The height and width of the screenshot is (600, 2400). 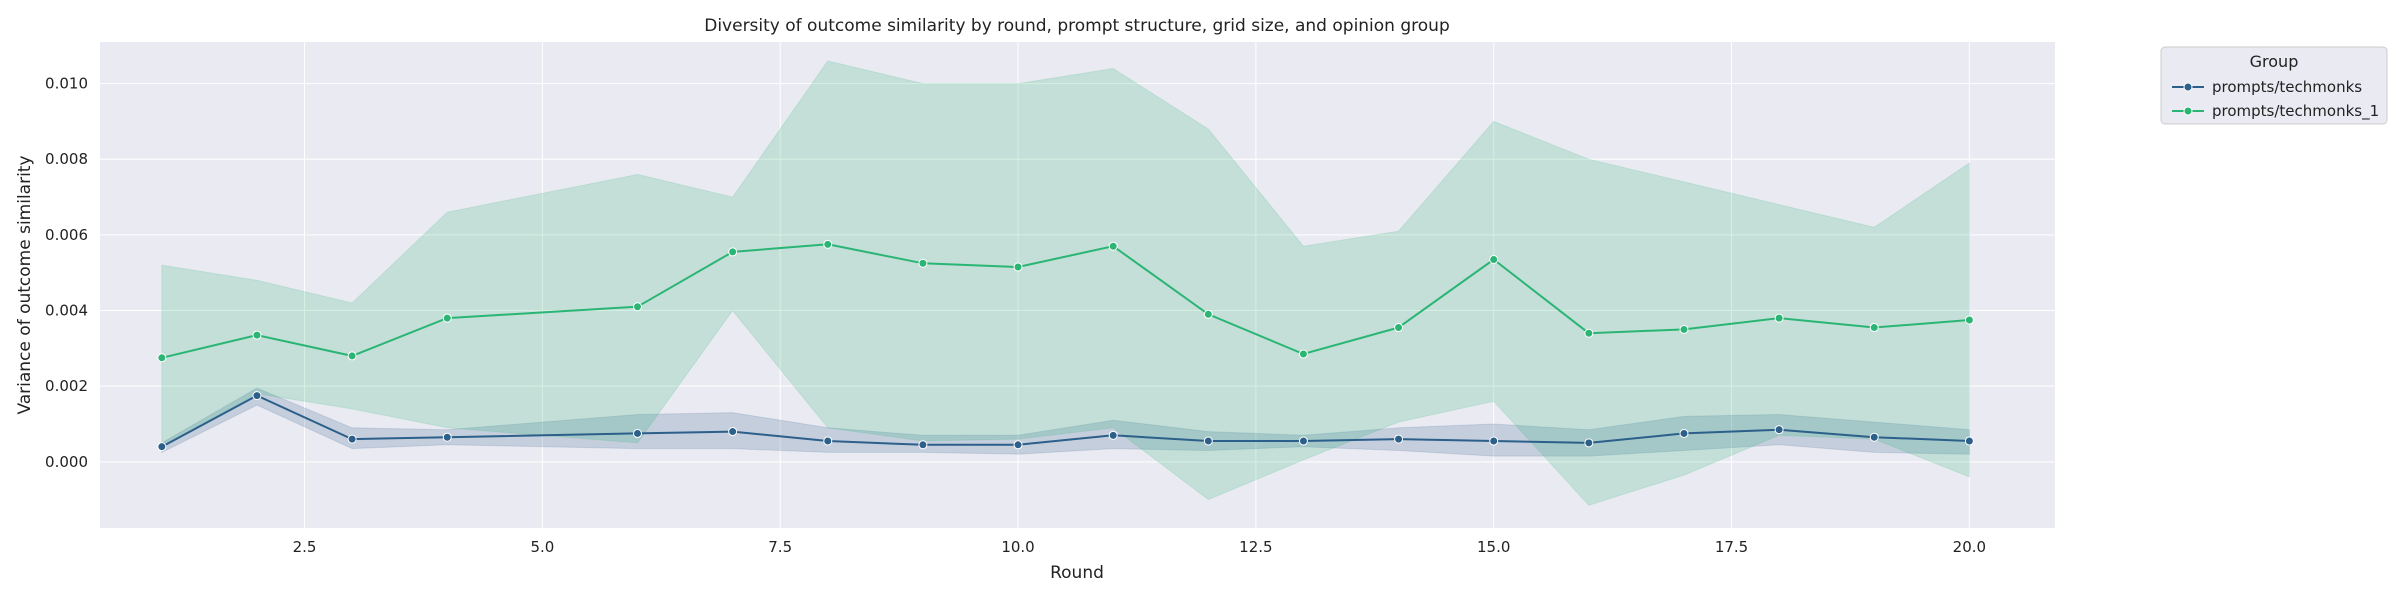 I want to click on legend-title: Group, so click(x=2274, y=61).